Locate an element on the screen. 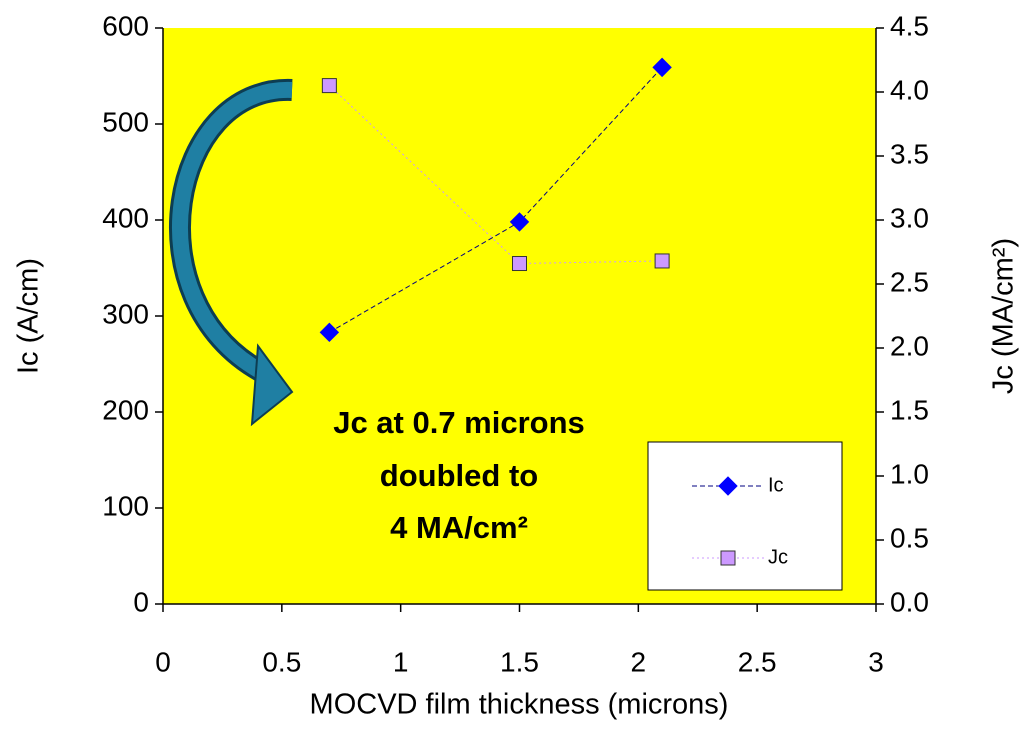 This screenshot has height=729, width=1023. annotation: Jc at 0.7 microns is located at coordinates (459, 422).